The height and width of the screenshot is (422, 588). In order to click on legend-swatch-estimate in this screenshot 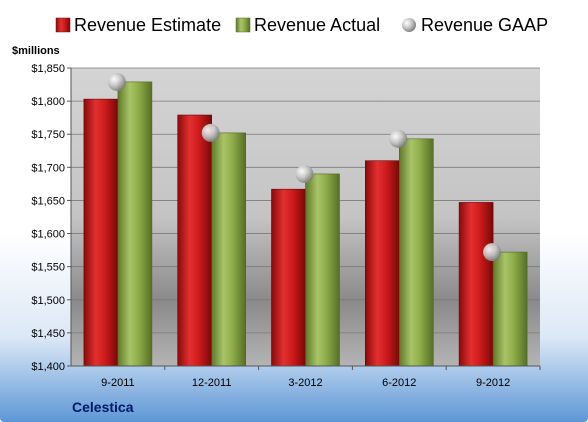, I will do `click(63, 25)`.